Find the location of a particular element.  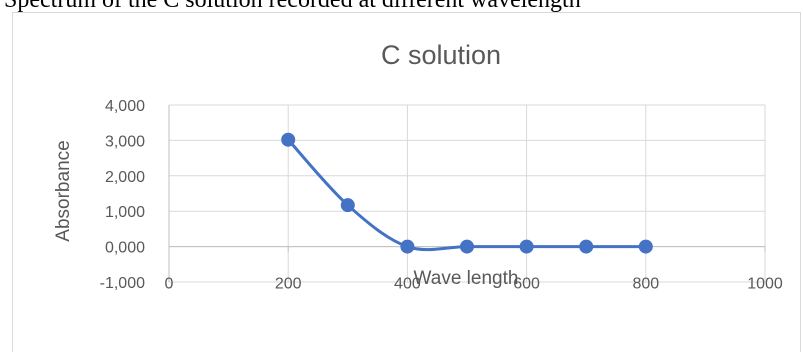

y-tick-label: 2,000 is located at coordinates (125, 177).